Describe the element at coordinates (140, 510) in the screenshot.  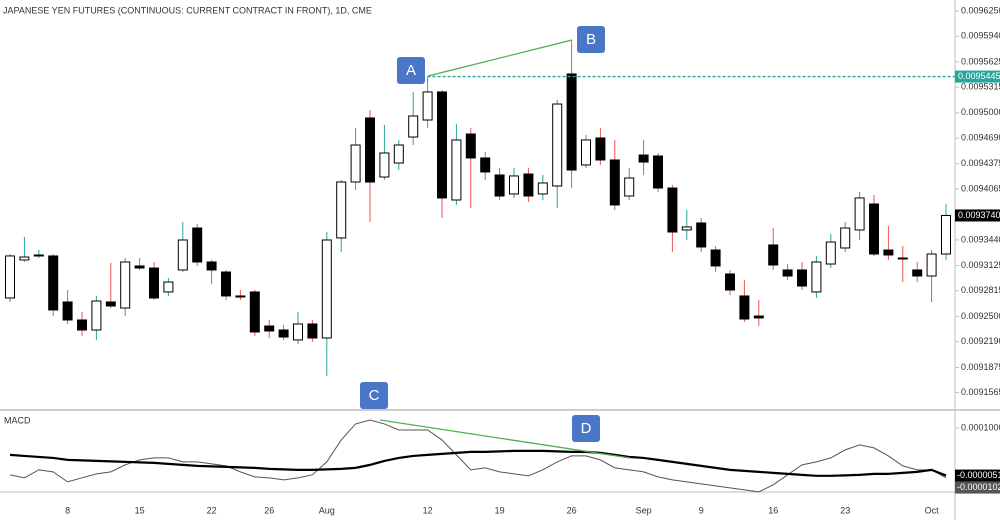
I see `x-tick-label: 15` at that location.